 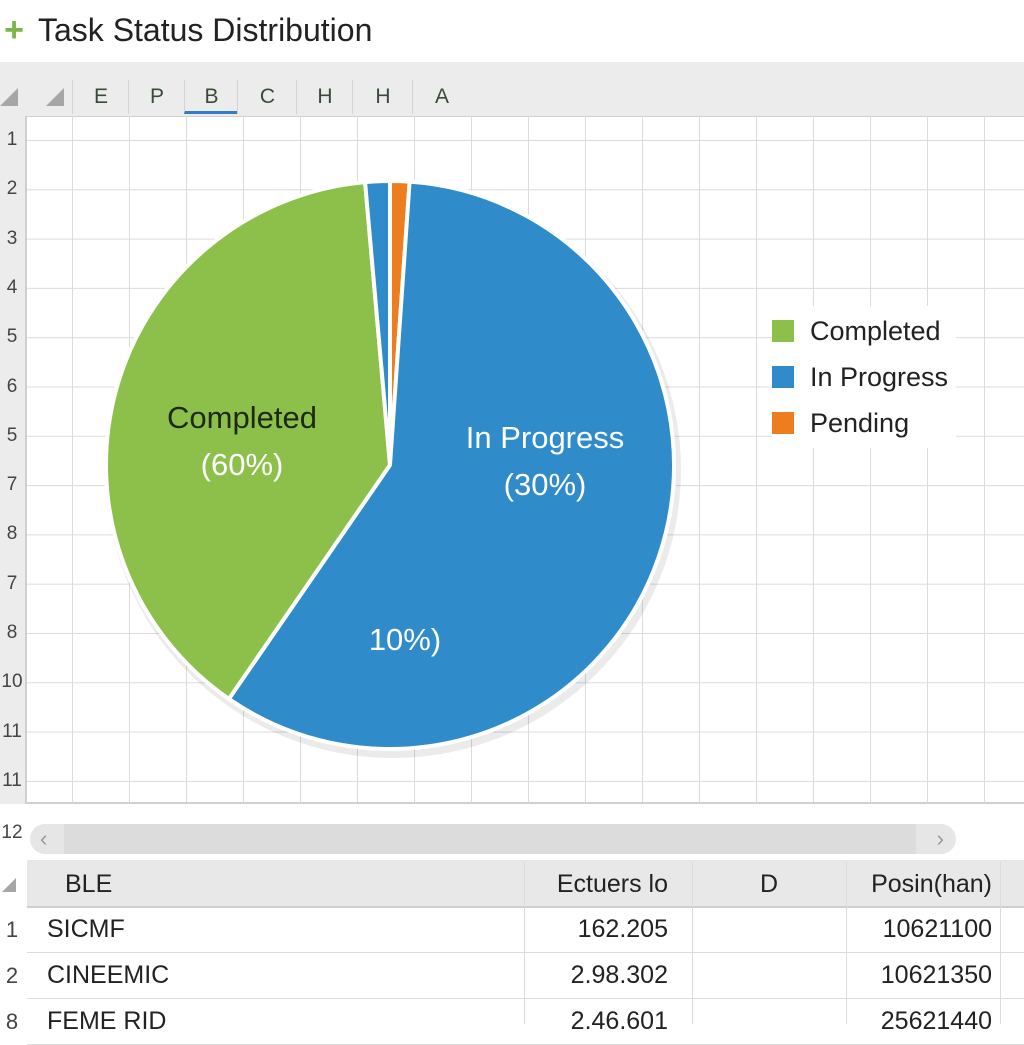 I want to click on column-header: A, so click(x=441, y=97).